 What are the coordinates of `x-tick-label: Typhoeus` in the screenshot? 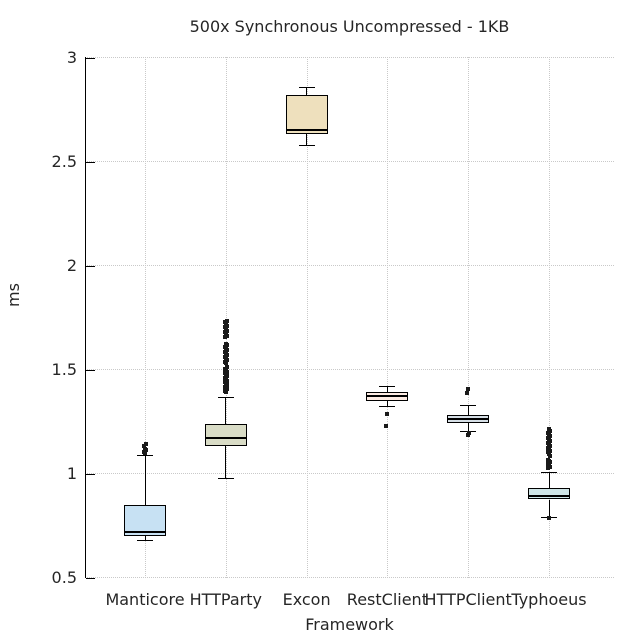 It's located at (549, 599).